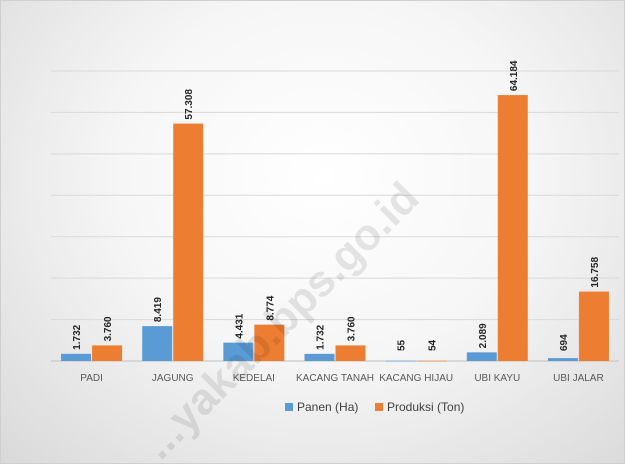 Image resolution: width=625 pixels, height=465 pixels. I want to click on x-tick-label: UBI KAYU, so click(497, 378).